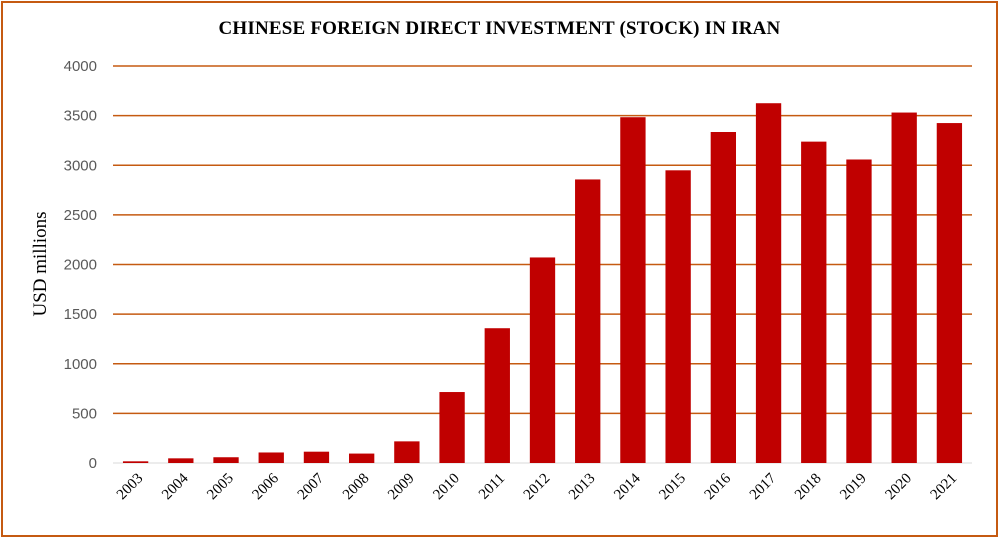 This screenshot has width=999, height=538. I want to click on x-tick-label: 2016, so click(718, 486).